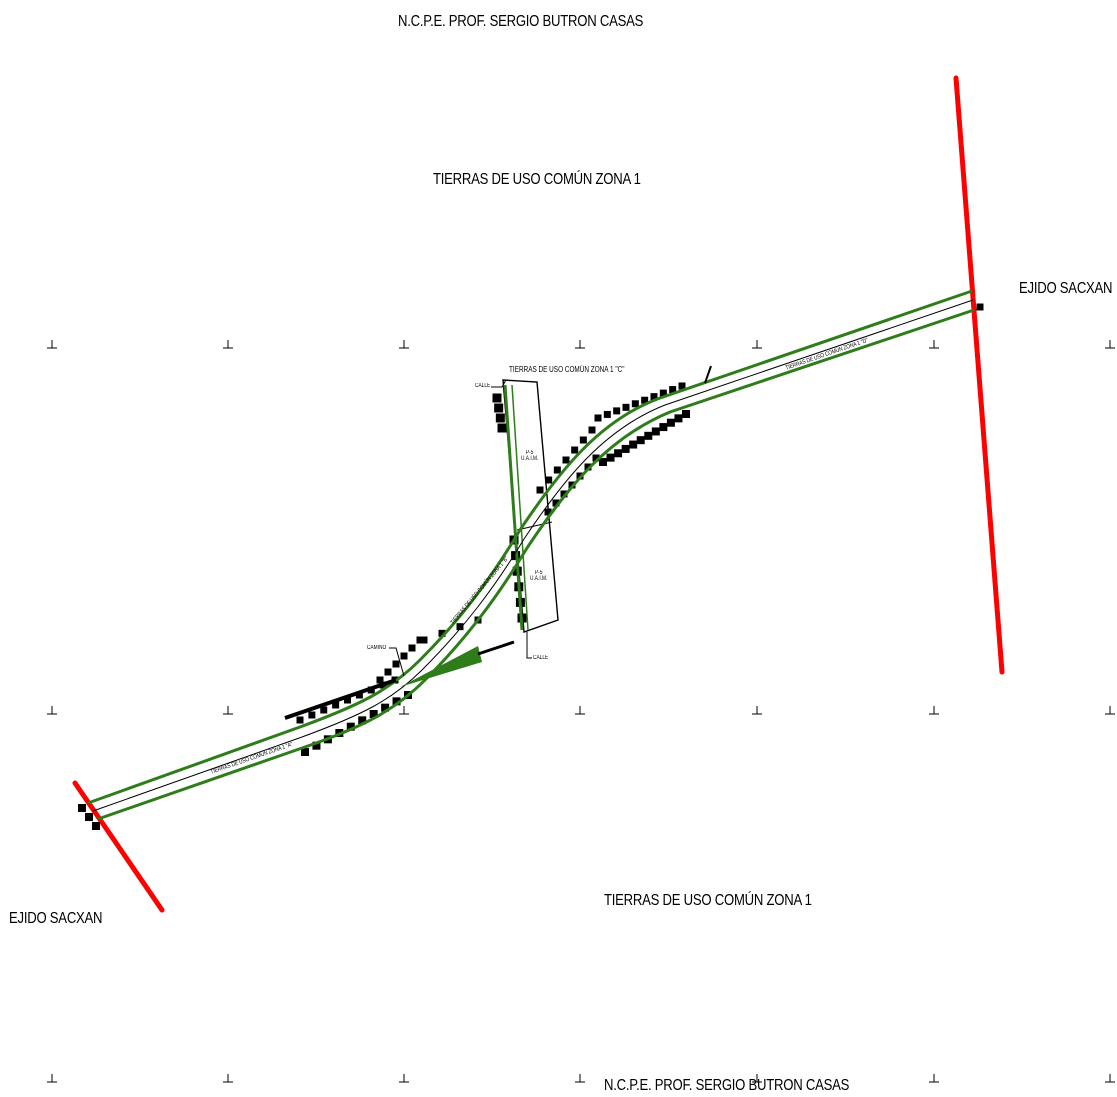 The width and height of the screenshot is (1117, 1097). I want to click on leader-camino, so click(397, 662).